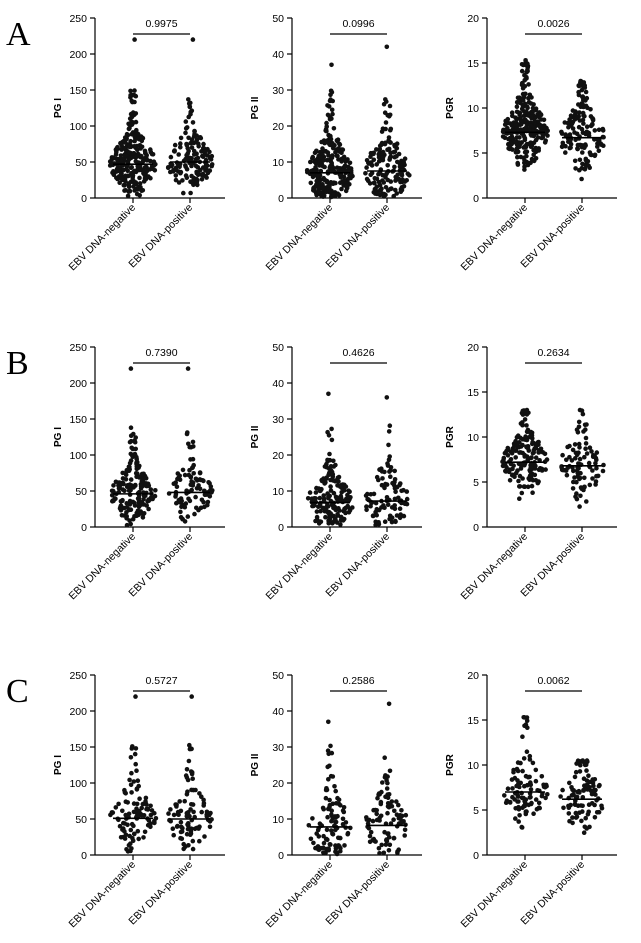 The image size is (641, 943). What do you see at coordinates (476, 154) in the screenshot?
I see `y-tick-label: 5` at bounding box center [476, 154].